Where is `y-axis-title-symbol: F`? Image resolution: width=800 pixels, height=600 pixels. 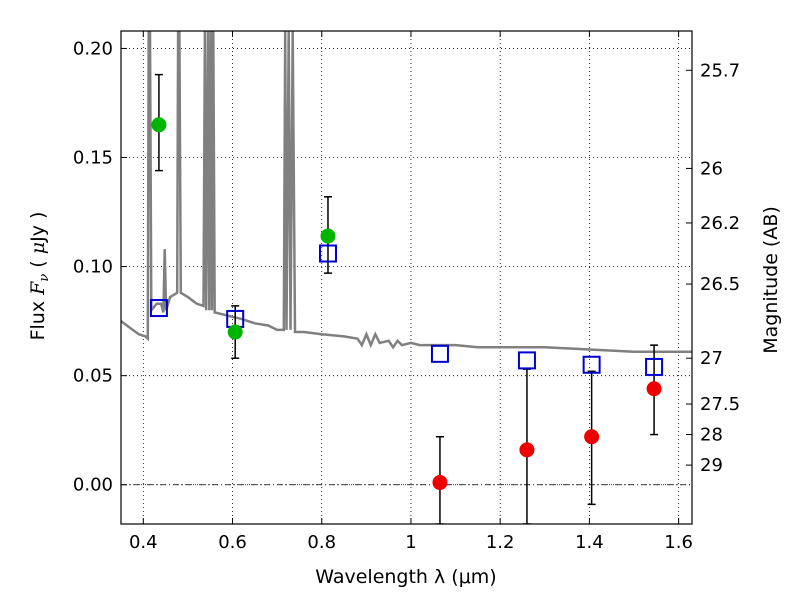
y-axis-title-symbol: F is located at coordinates (38, 288).